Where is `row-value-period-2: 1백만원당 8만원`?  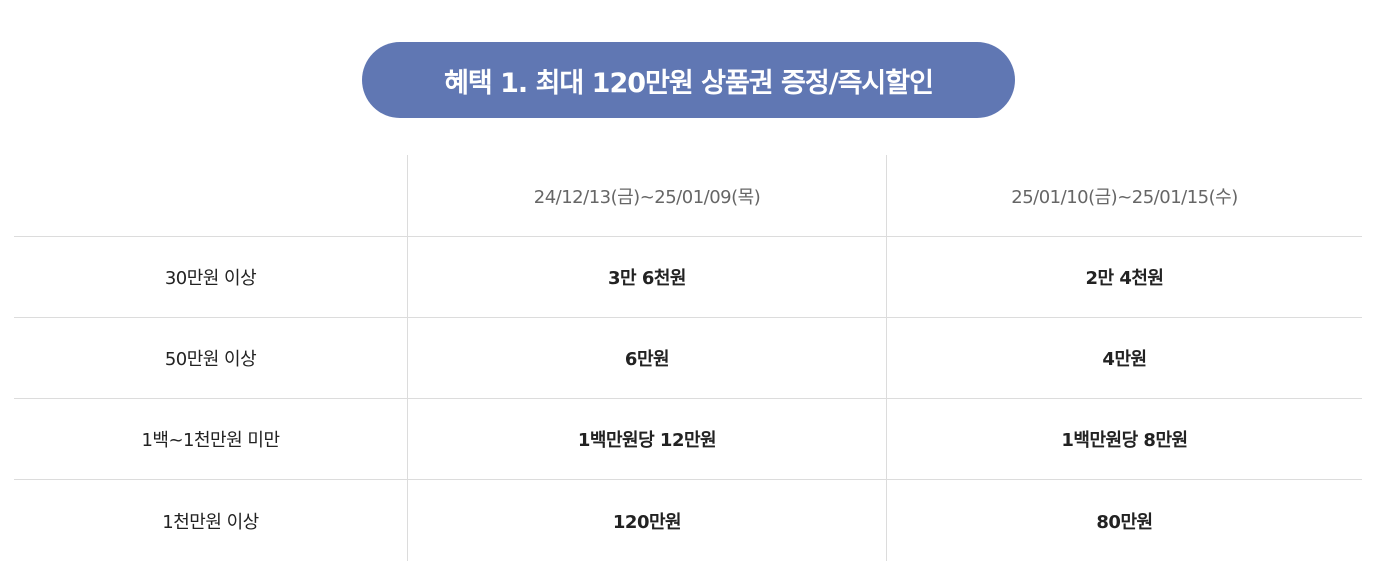 row-value-period-2: 1백만원당 8만원 is located at coordinates (1124, 439).